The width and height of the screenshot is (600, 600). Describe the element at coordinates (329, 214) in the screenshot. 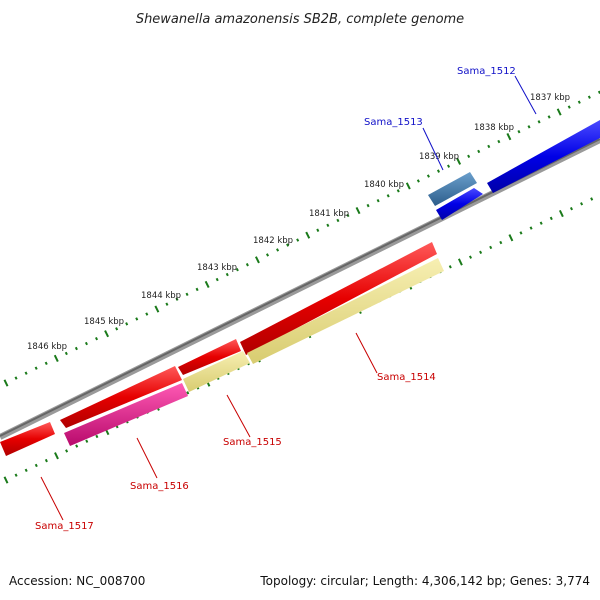

I see `tick-label-1841: 1841 kbp` at that location.